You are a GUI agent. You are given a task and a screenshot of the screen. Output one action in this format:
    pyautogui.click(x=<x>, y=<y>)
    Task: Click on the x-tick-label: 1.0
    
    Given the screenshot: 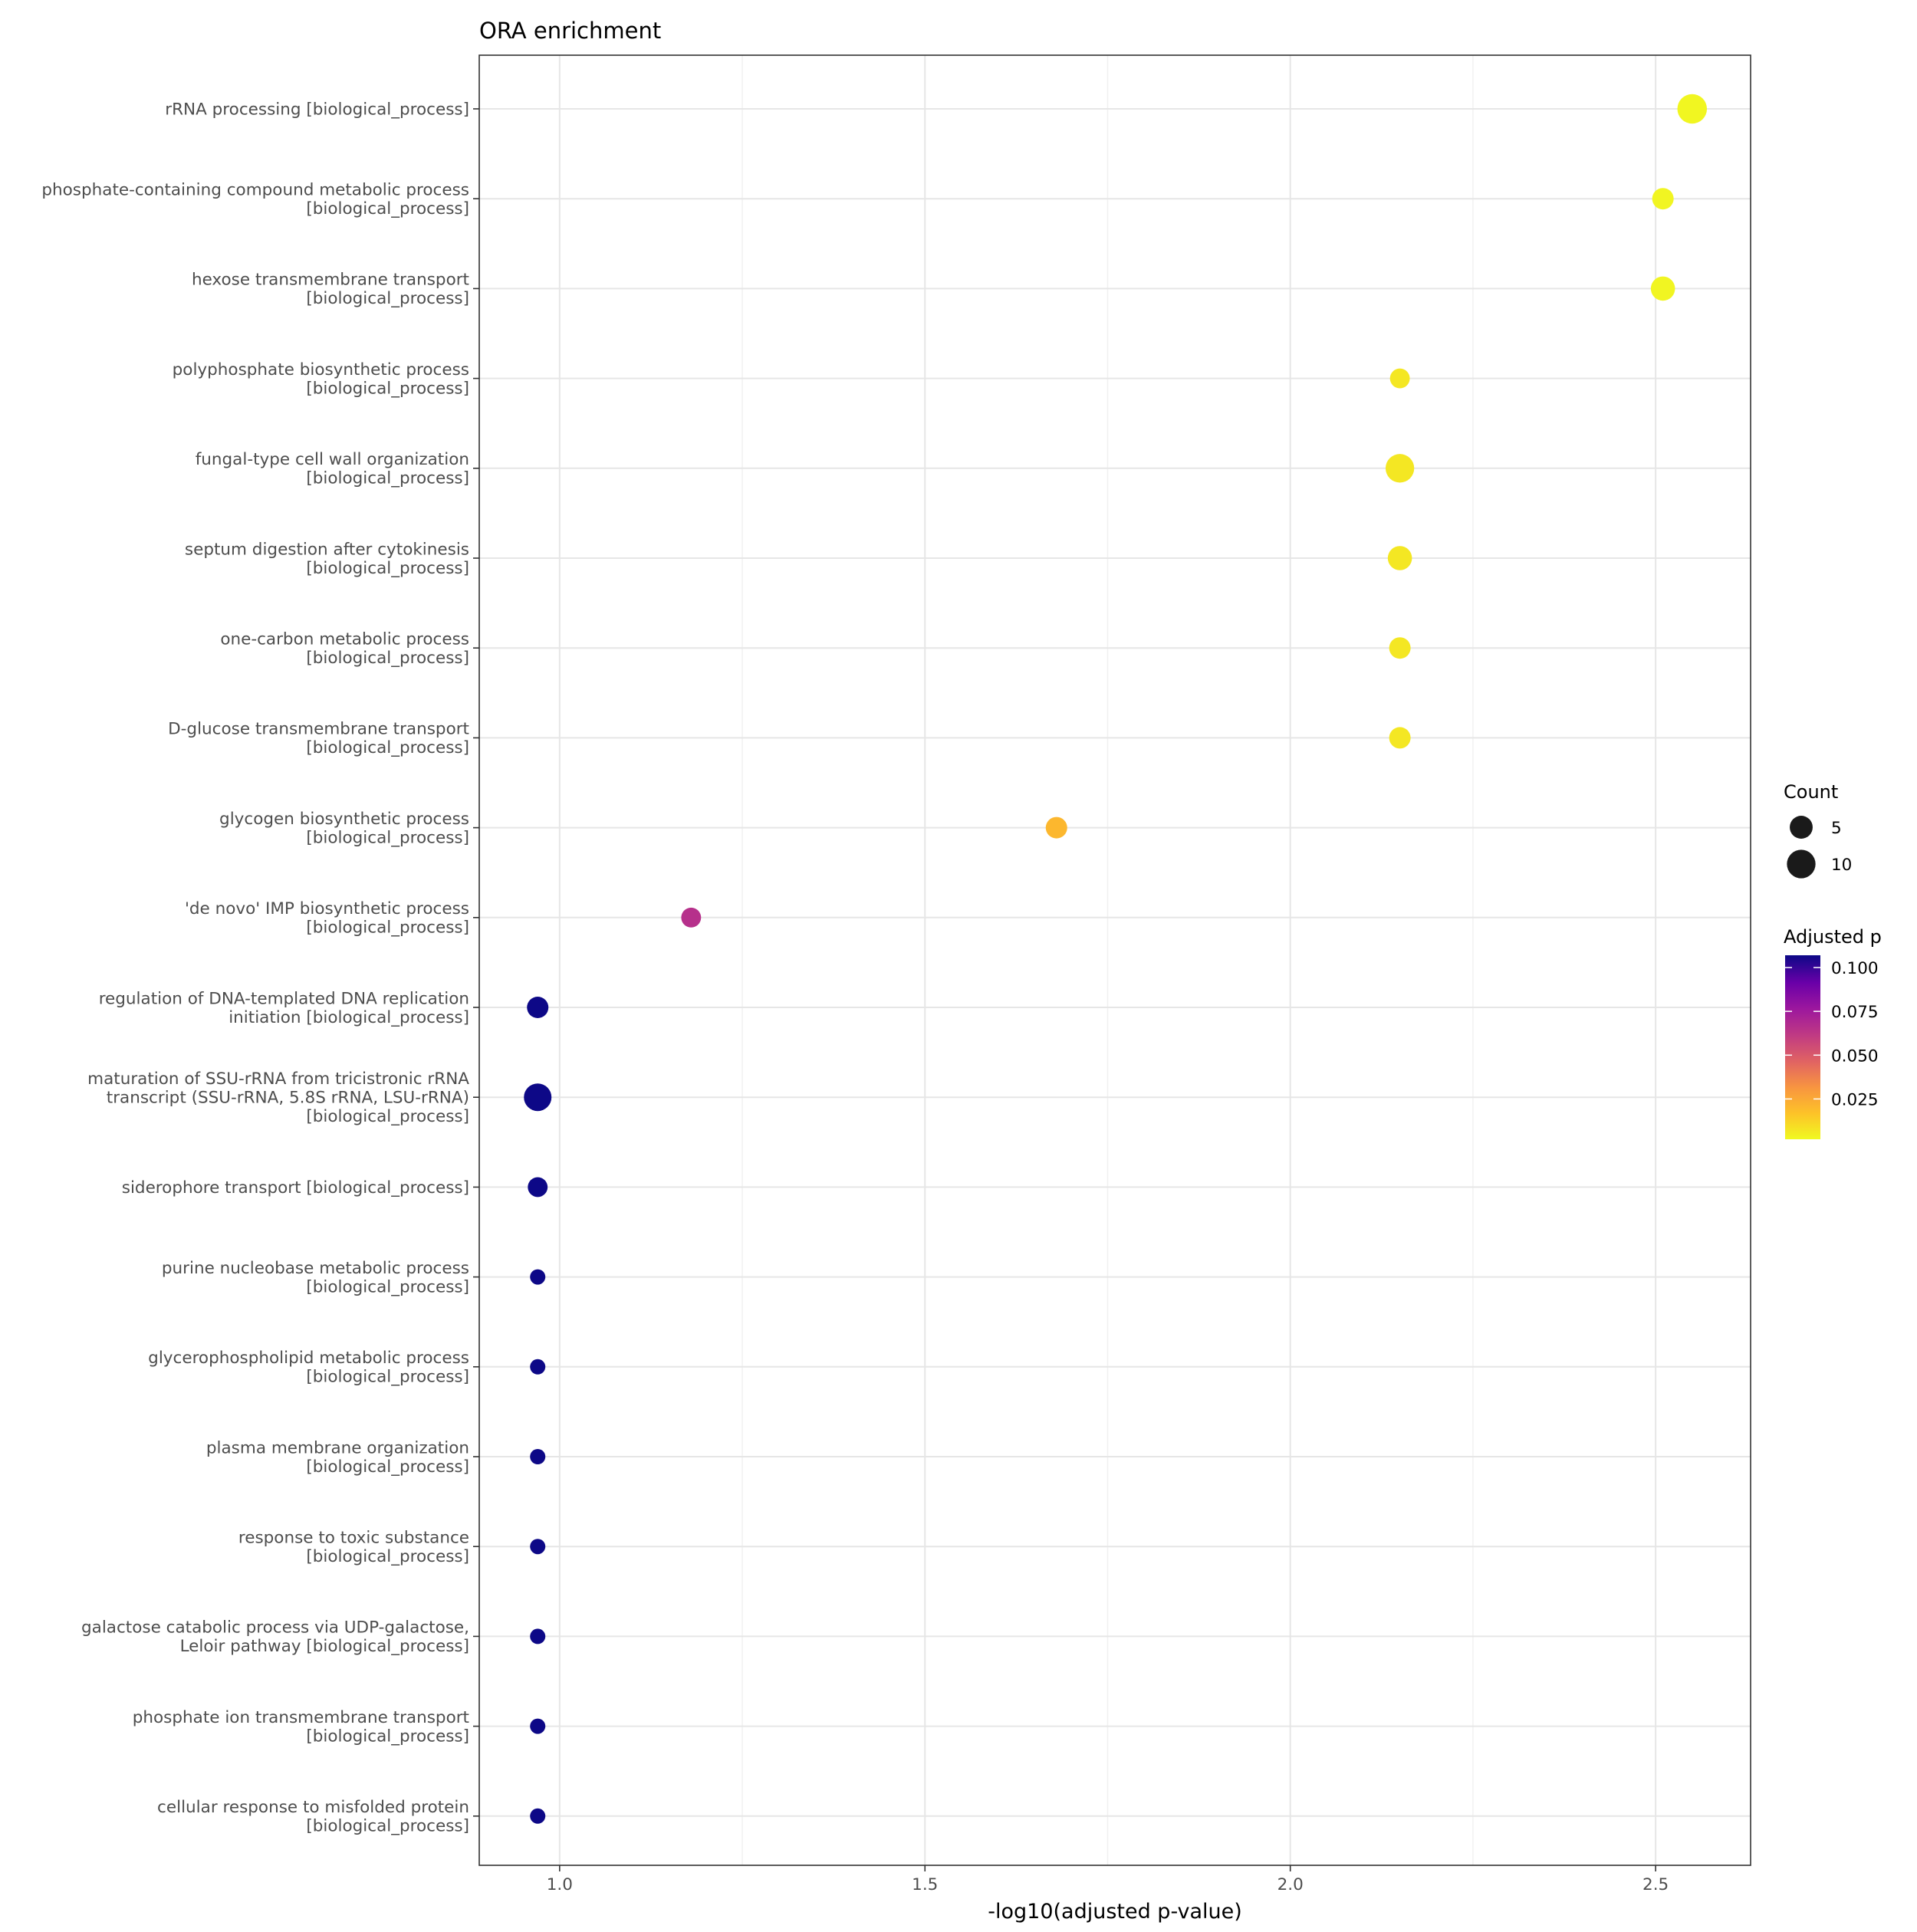 What is the action you would take?
    pyautogui.click(x=560, y=1884)
    